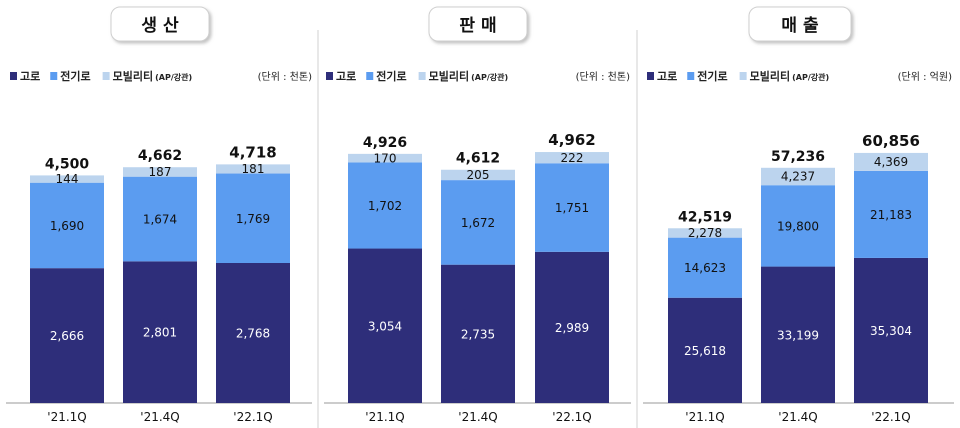 This screenshot has height=428, width=960. What do you see at coordinates (798, 226) in the screenshot?
I see `data-label: 19,800` at bounding box center [798, 226].